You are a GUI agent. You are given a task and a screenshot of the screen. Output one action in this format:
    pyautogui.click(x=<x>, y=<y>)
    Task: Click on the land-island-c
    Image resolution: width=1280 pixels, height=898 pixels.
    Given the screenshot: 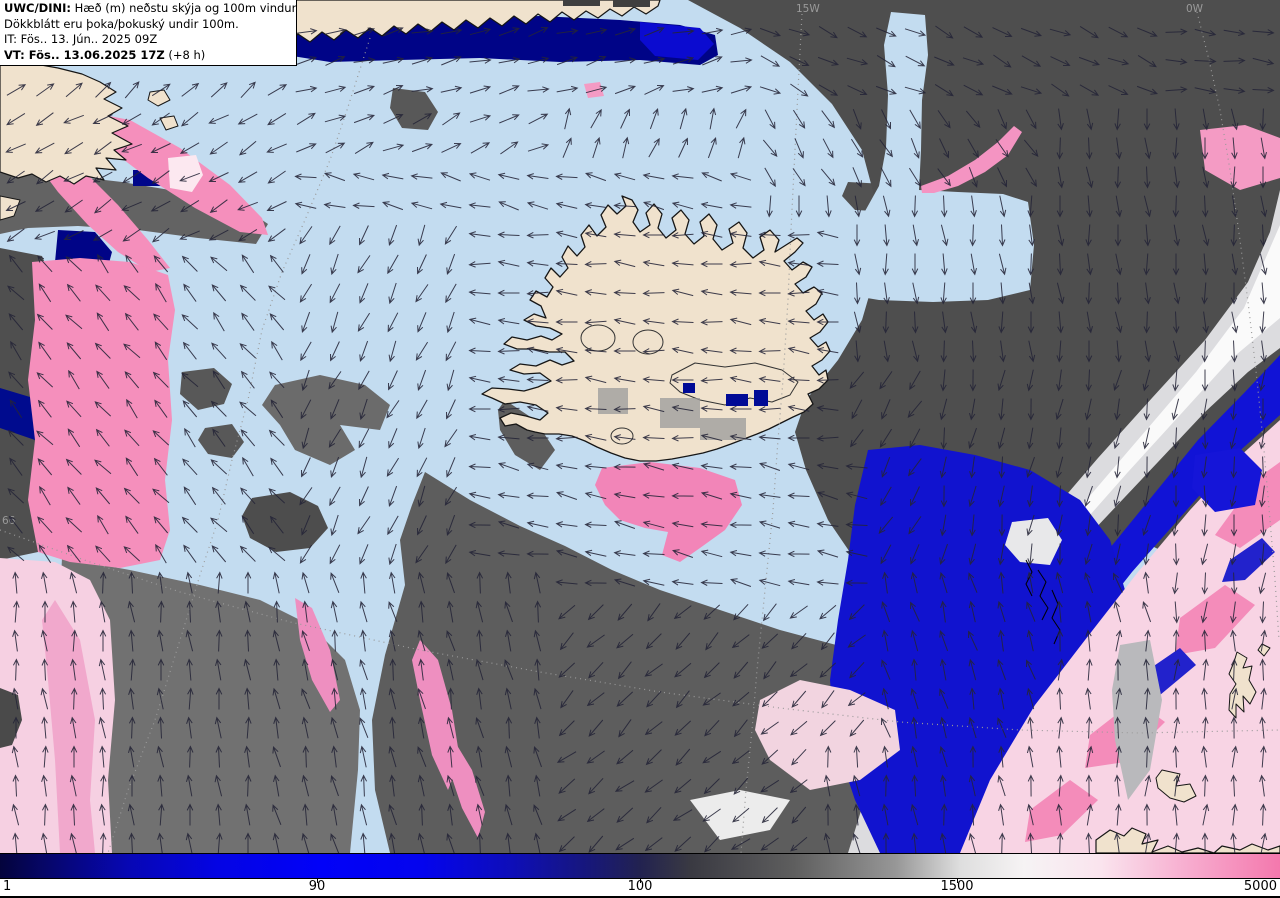 What is the action you would take?
    pyautogui.click(x=10, y=208)
    